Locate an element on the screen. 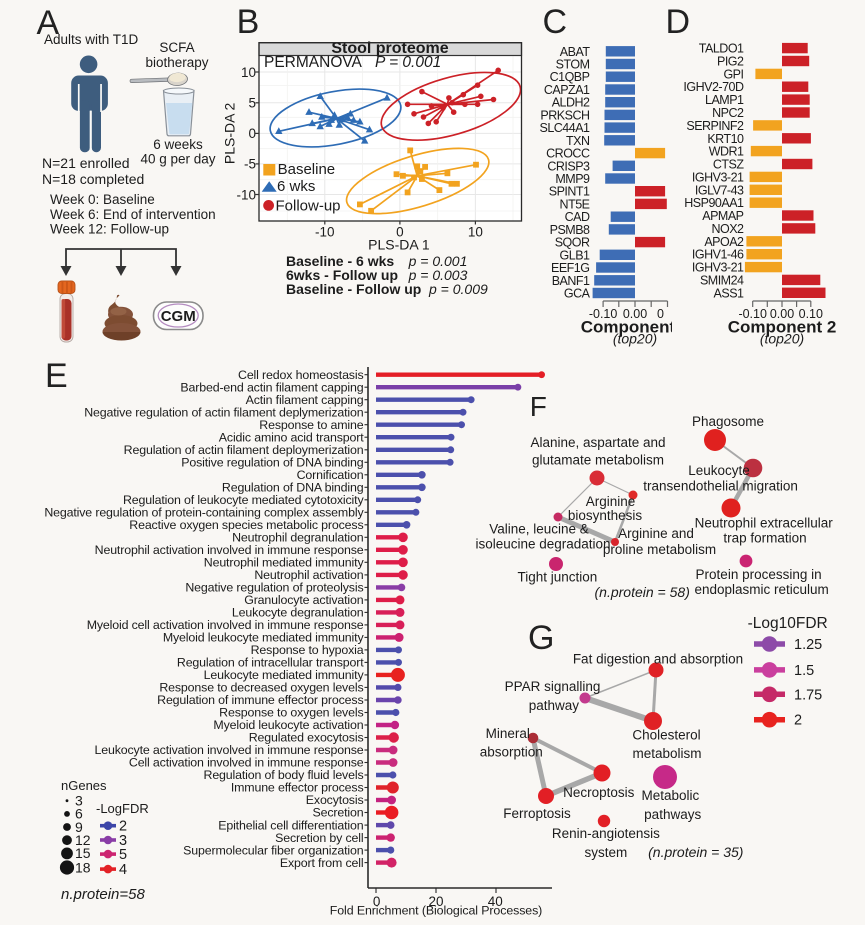 The height and width of the screenshot is (925, 865). svg-text: NT5E is located at coordinates (575, 204).